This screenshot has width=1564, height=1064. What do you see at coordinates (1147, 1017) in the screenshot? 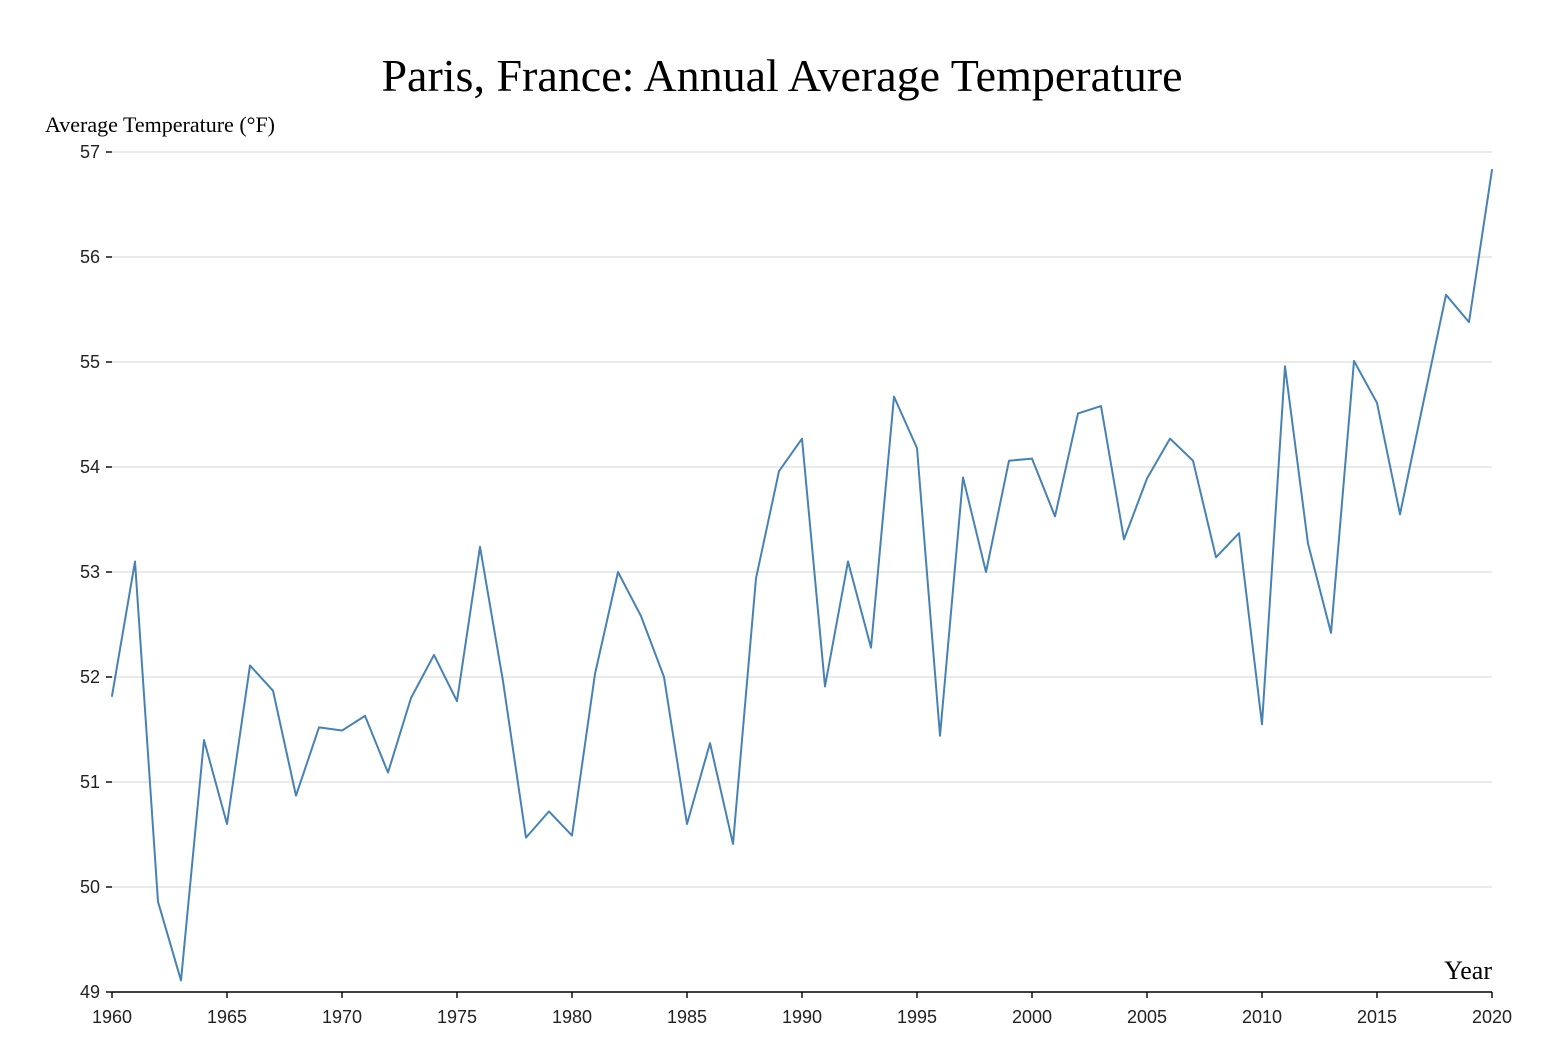
I see `x-tick-label: 2005` at bounding box center [1147, 1017].